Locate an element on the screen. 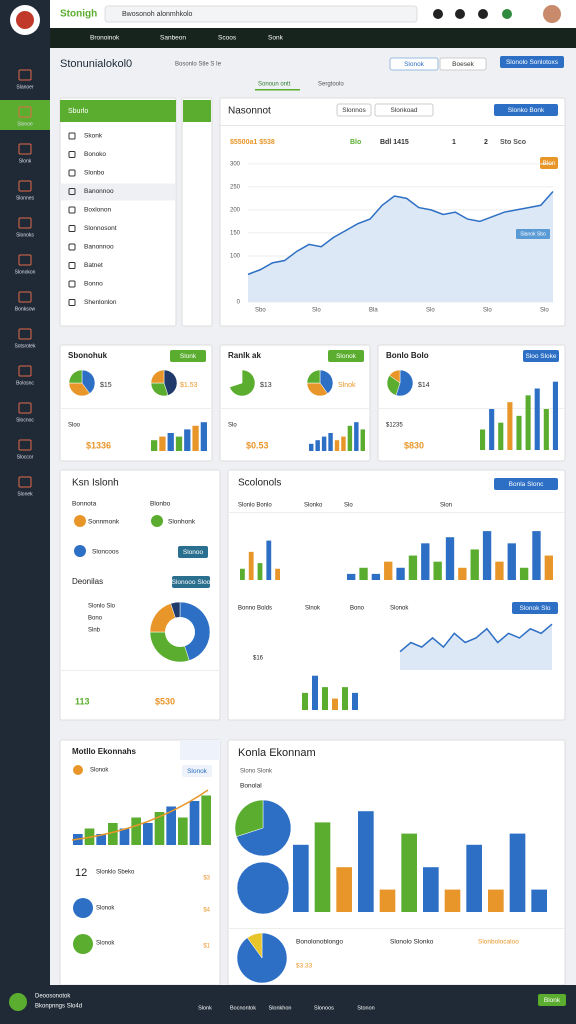  search is located at coordinates (261, 14).